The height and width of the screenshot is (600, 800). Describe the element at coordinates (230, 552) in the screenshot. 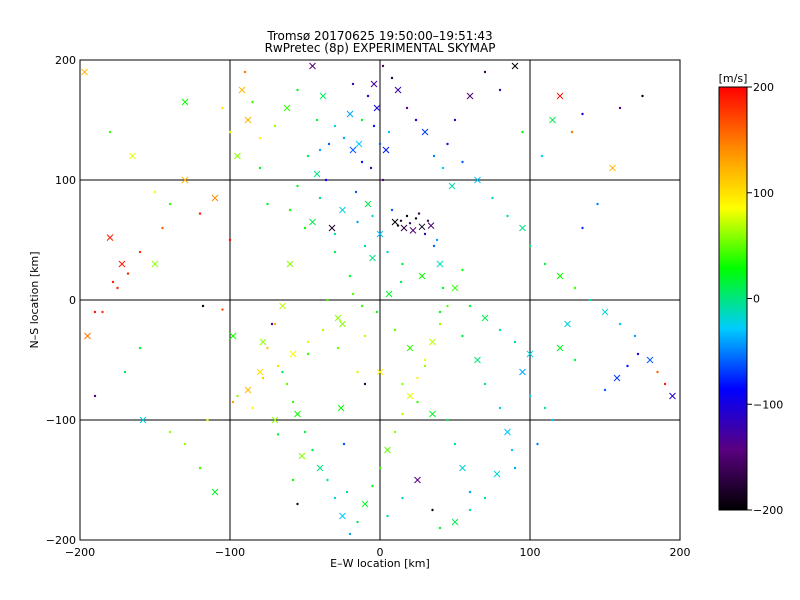

I see `x-tick-label: −100` at that location.